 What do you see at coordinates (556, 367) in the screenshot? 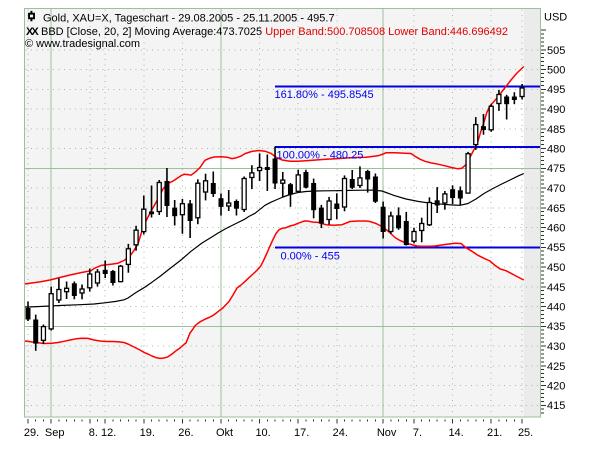
I see `svg-text: 425` at bounding box center [556, 367].